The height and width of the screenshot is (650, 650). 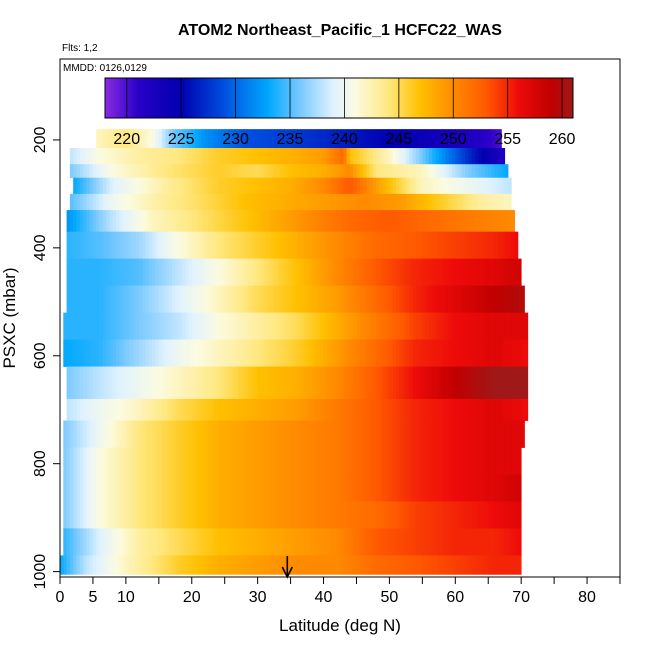 I want to click on x-tick-label: 80, so click(x=587, y=597).